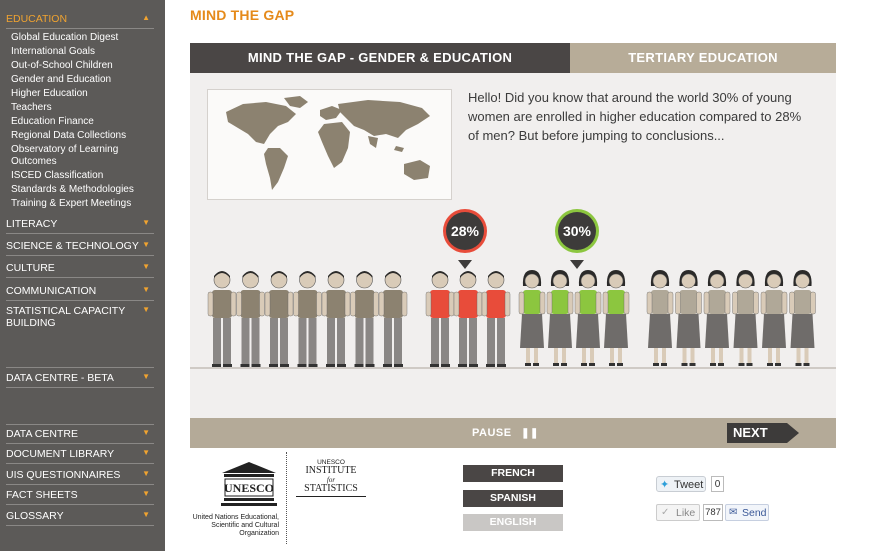  What do you see at coordinates (492, 433) in the screenshot?
I see `pause-label: PAUSE` at bounding box center [492, 433].